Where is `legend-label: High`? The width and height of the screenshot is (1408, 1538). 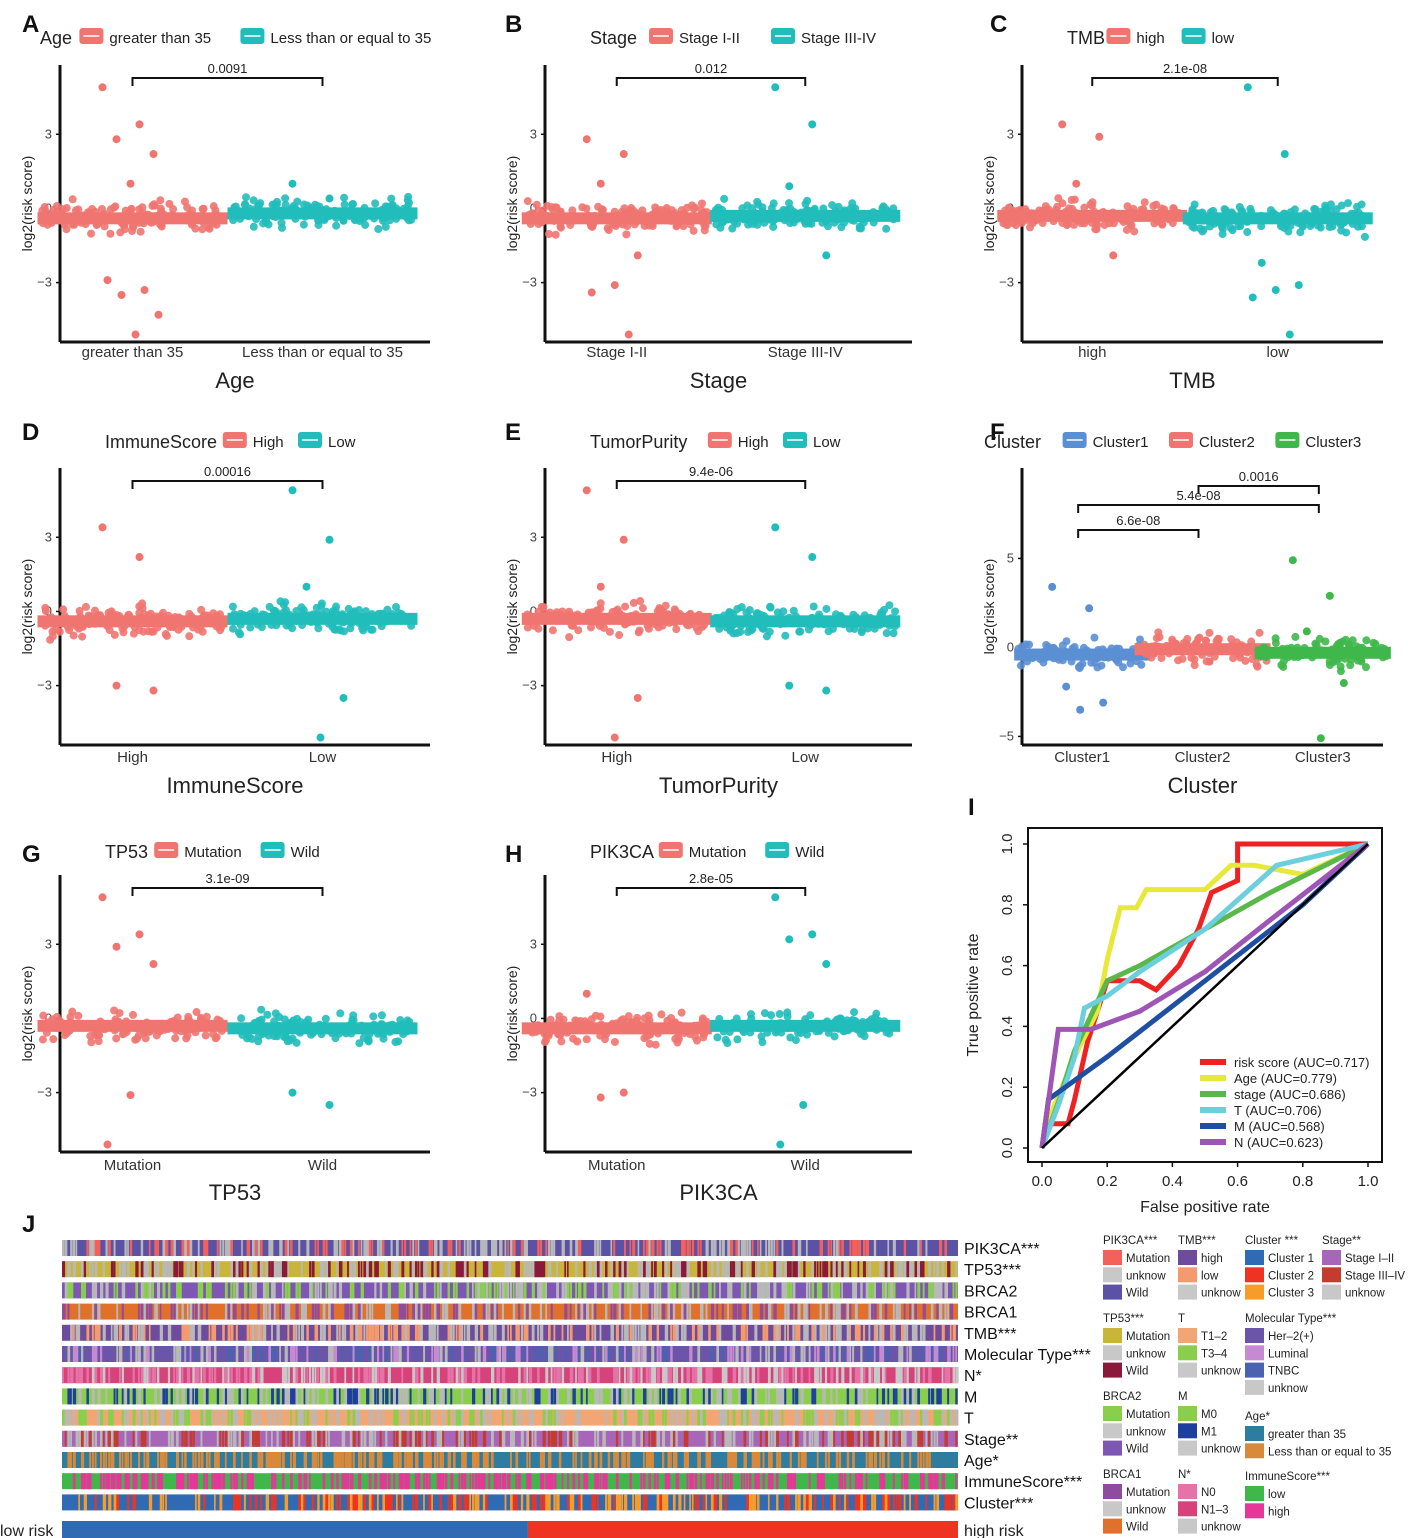 legend-label: High is located at coordinates (753, 442).